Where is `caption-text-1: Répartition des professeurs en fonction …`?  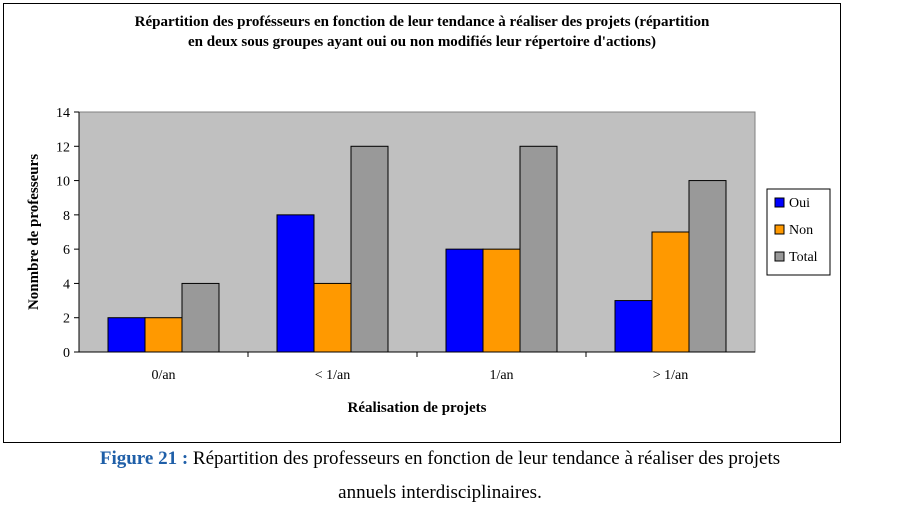
caption-text-1: Répartition des professeurs en fonction … is located at coordinates (484, 458).